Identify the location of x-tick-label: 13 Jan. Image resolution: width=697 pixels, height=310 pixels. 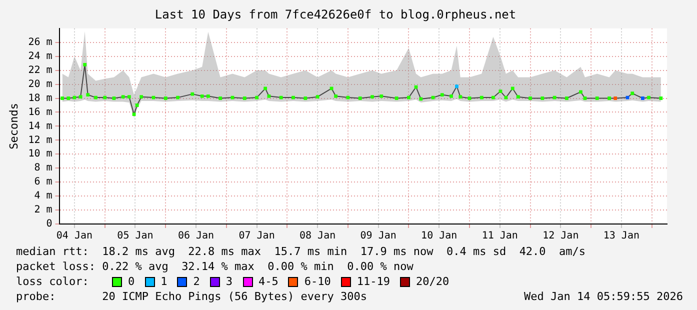
(621, 236).